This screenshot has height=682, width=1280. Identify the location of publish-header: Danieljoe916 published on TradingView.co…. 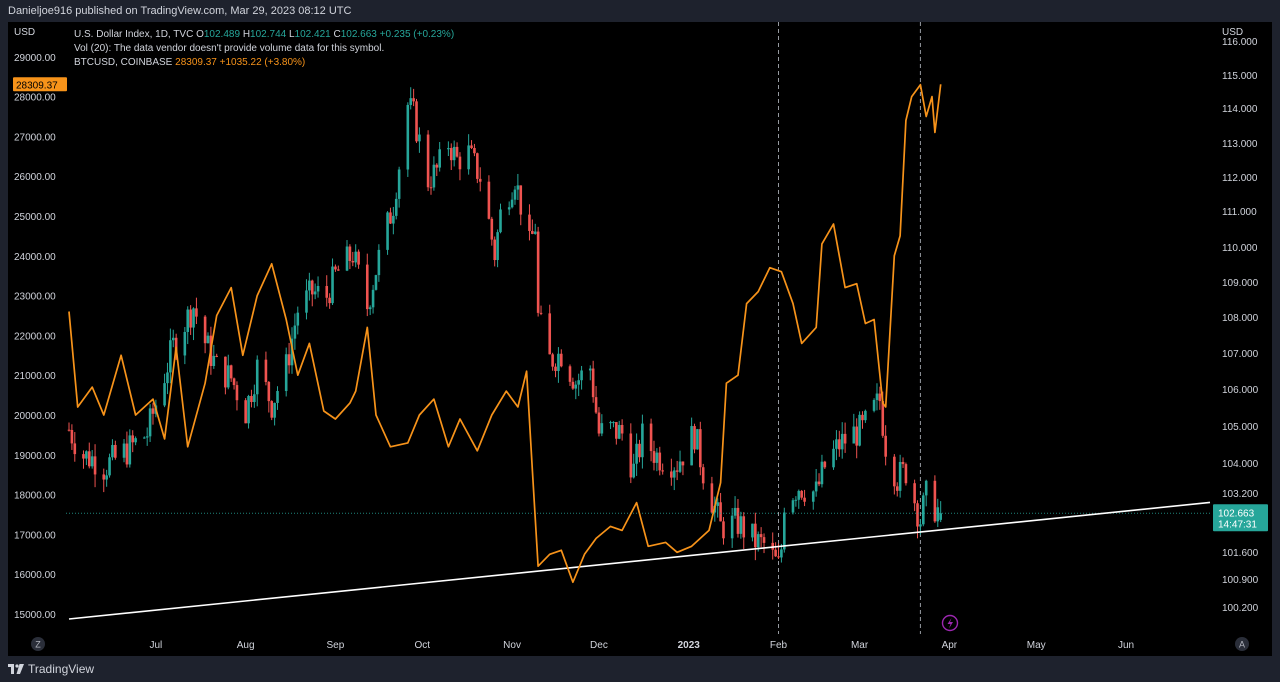
(640, 11).